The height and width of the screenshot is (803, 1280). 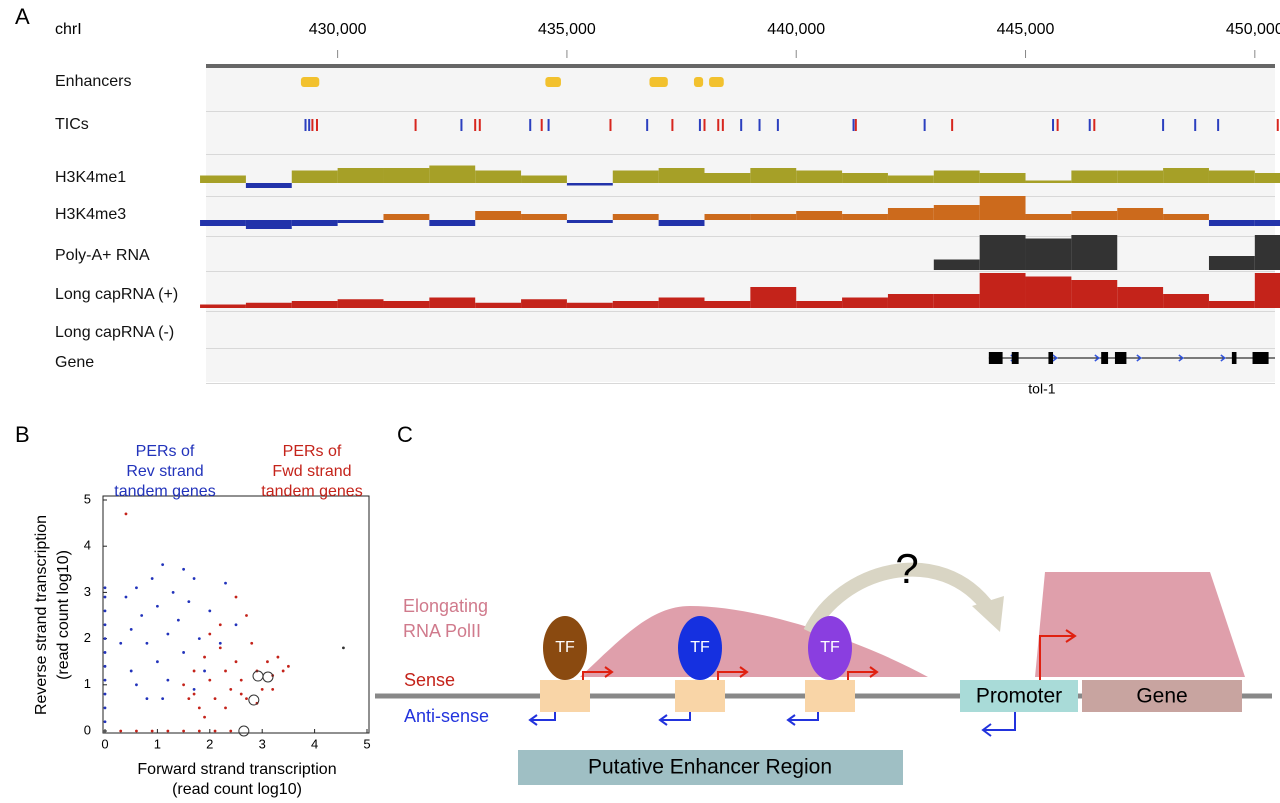 What do you see at coordinates (405, 434) in the screenshot?
I see `panel-label: C` at bounding box center [405, 434].